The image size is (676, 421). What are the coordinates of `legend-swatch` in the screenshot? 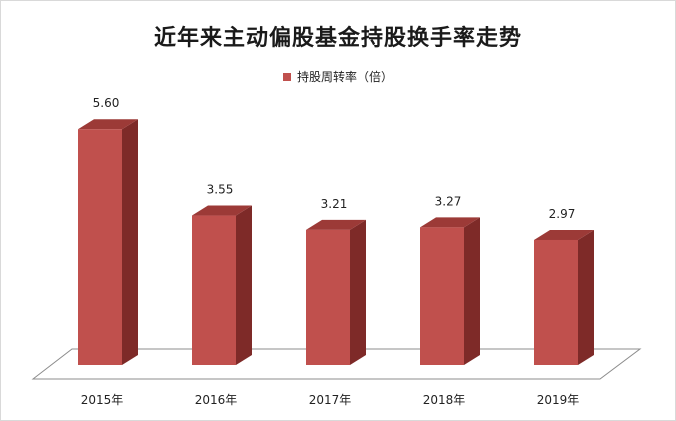 It's located at (286, 76).